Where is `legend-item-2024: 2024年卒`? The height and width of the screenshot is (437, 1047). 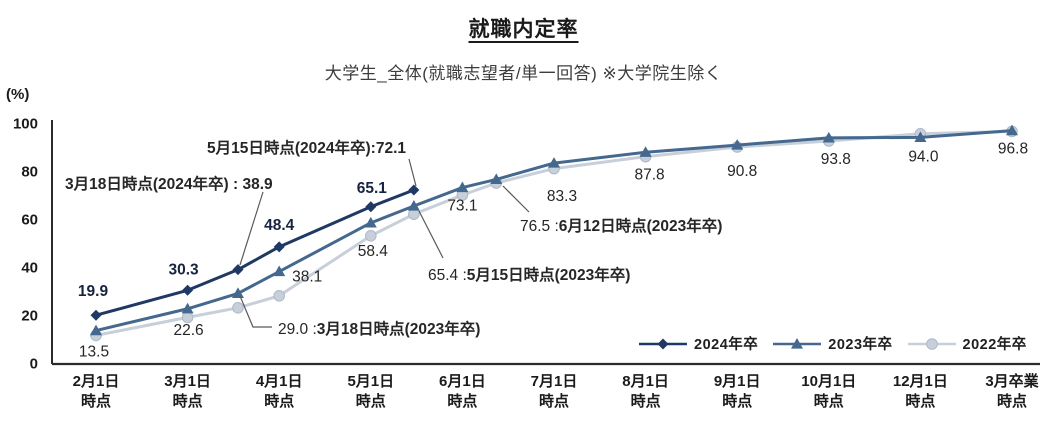 legend-item-2024: 2024年卒 is located at coordinates (698, 343).